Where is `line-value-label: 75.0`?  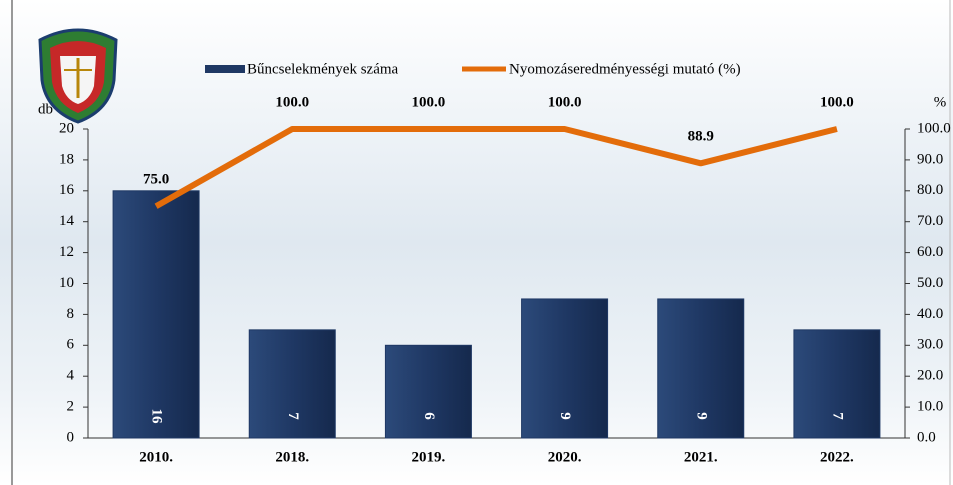 line-value-label: 75.0 is located at coordinates (156, 180).